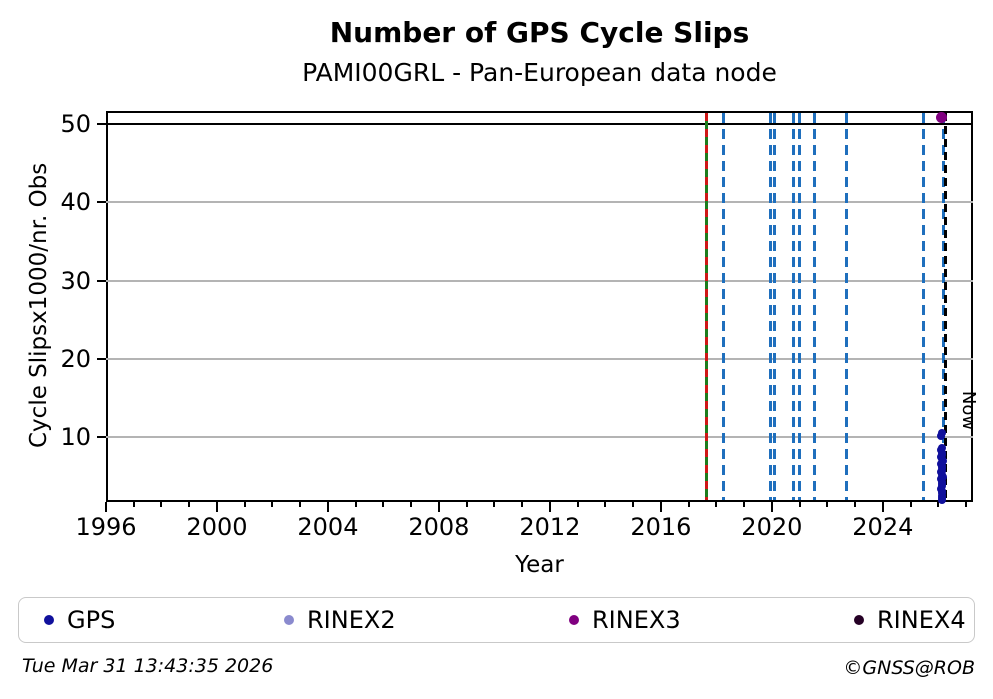 This screenshot has width=993, height=699. What do you see at coordinates (161, 504) in the screenshot?
I see `x-minortick-1998` at bounding box center [161, 504].